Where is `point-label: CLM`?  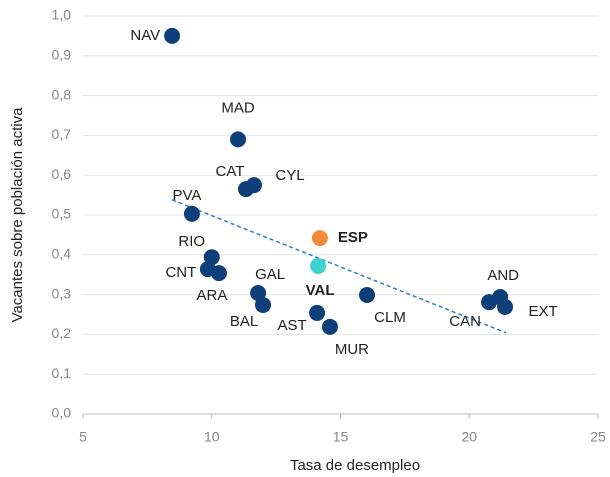 point-label: CLM is located at coordinates (390, 317).